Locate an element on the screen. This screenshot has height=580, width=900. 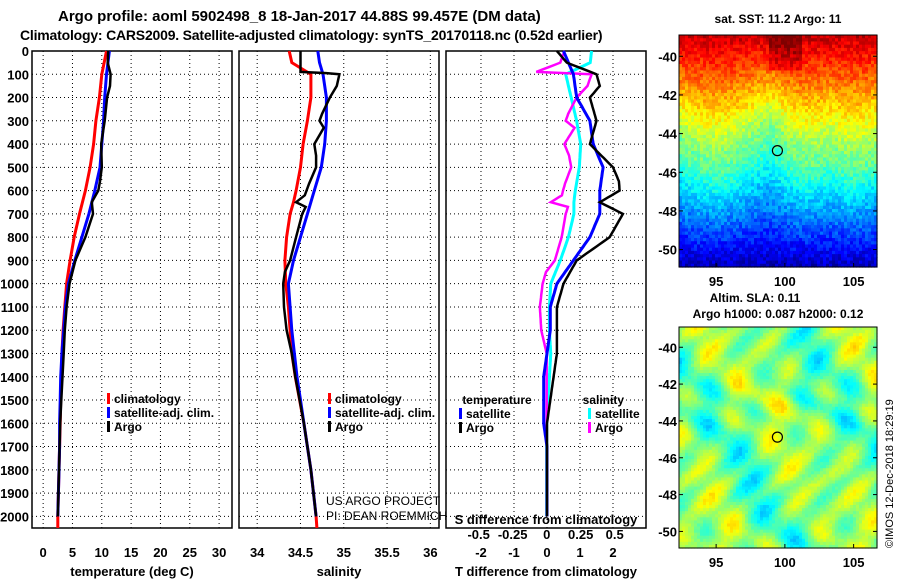
sst-map-frame is located at coordinates (778, 151).